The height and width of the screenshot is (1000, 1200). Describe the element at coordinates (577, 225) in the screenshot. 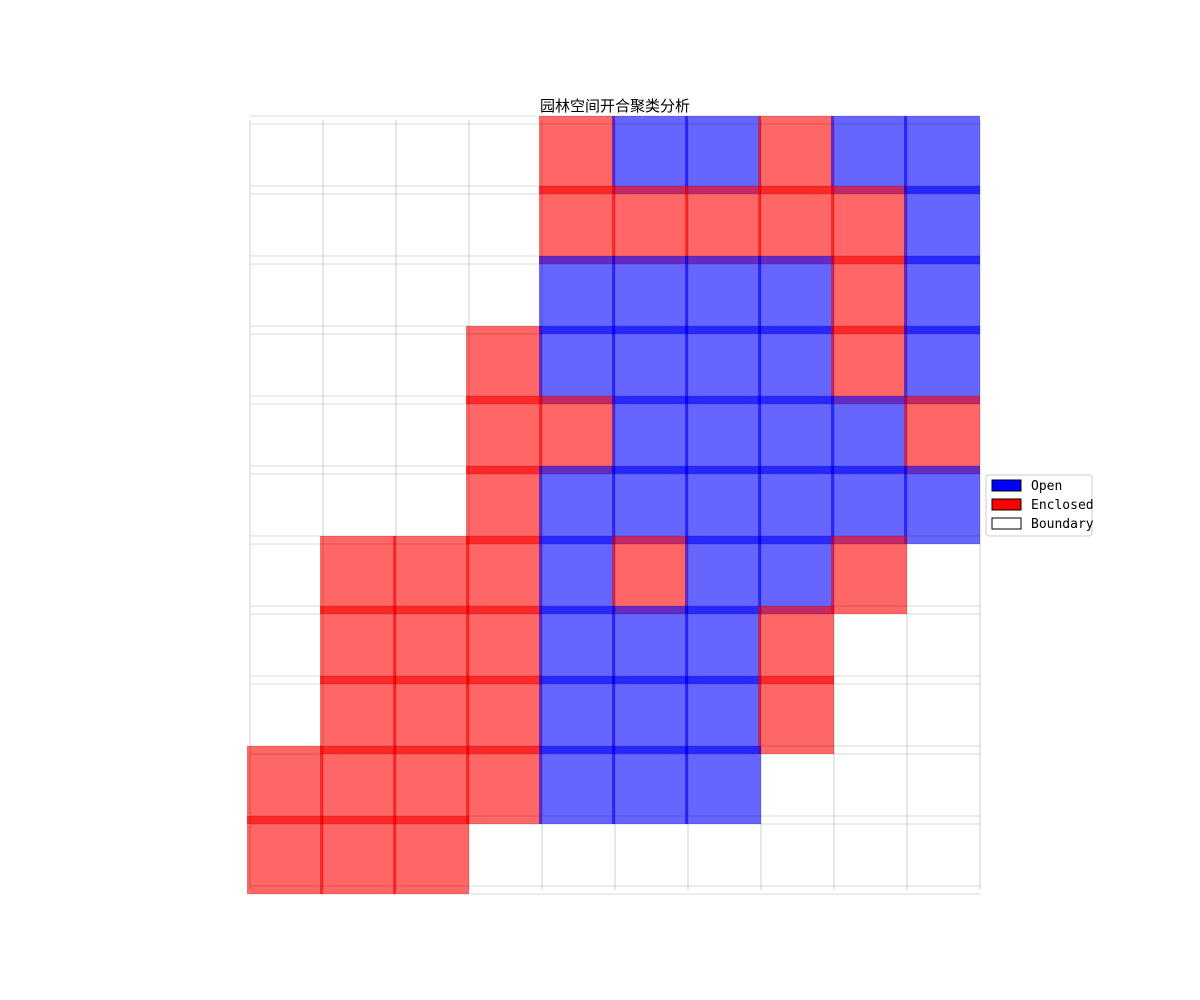

I see `cell-enclosed-r1-c4` at that location.